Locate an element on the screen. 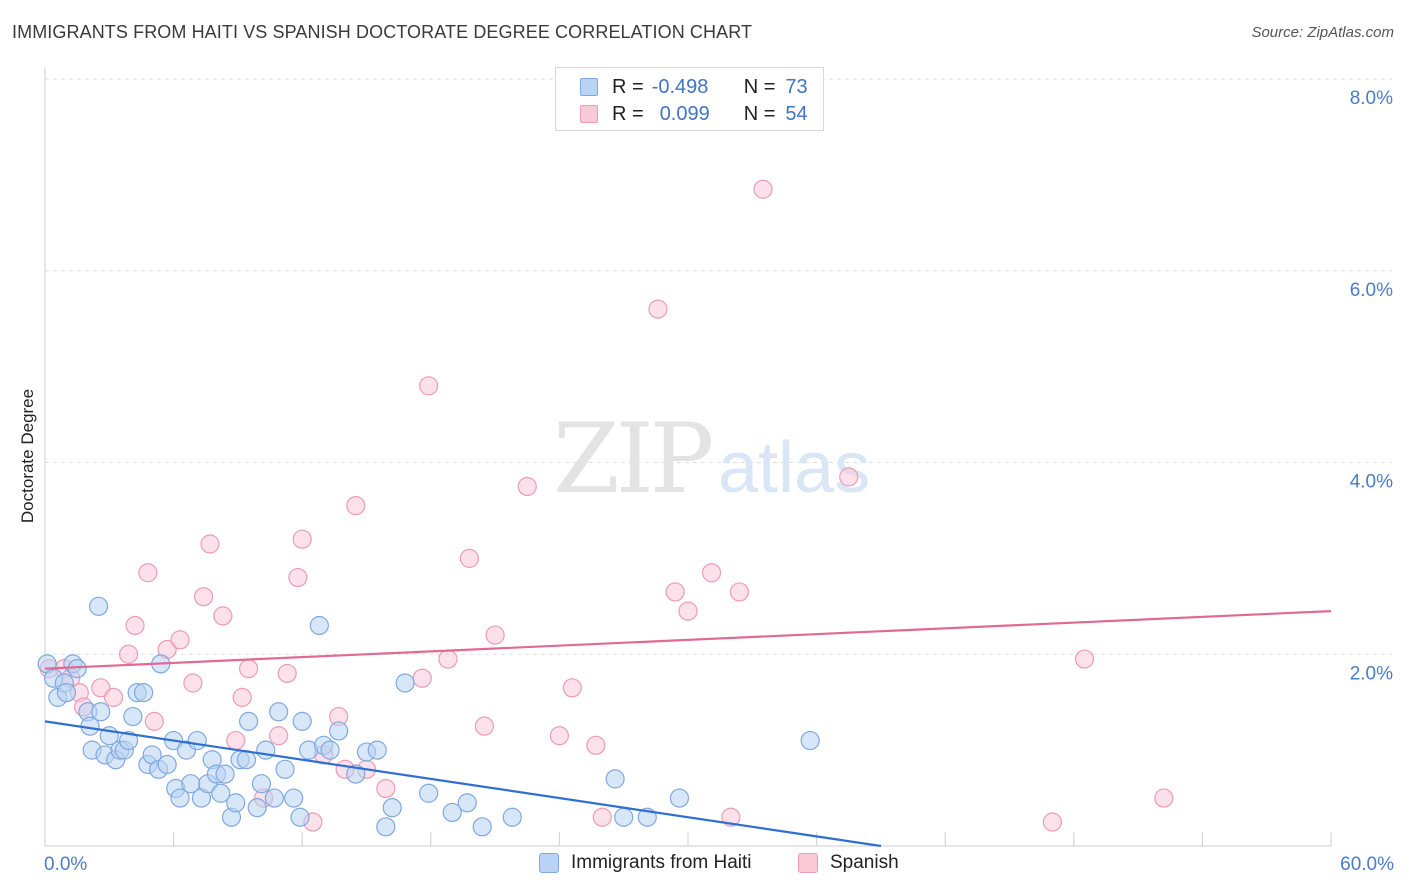 The height and width of the screenshot is (892, 1406). y-tick-label: 2.0% is located at coordinates (1371, 673).